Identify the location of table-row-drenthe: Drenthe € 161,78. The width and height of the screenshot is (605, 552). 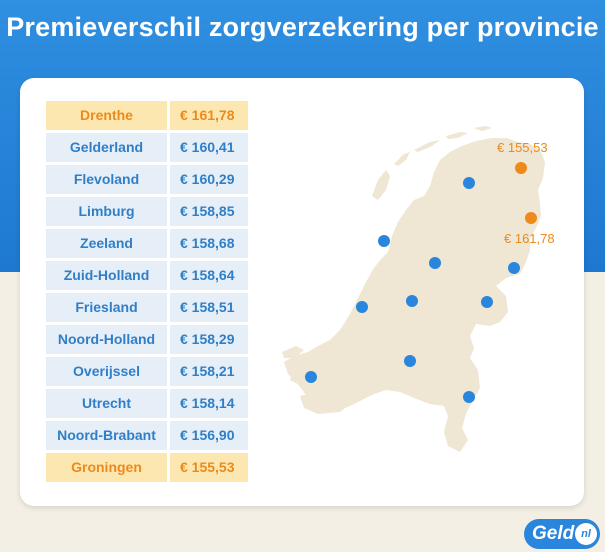
(147, 115).